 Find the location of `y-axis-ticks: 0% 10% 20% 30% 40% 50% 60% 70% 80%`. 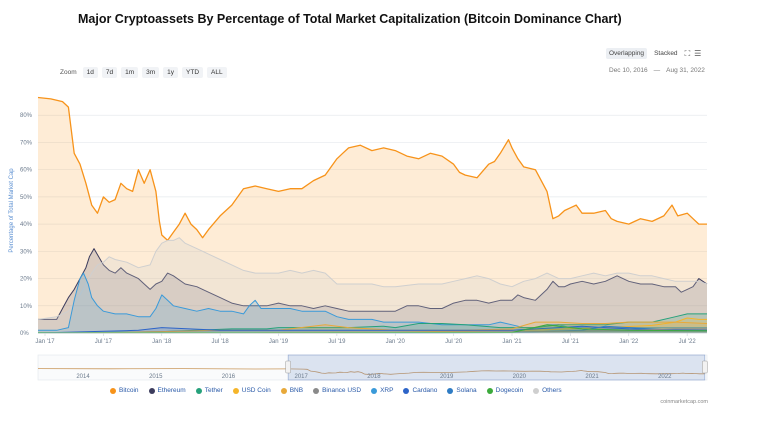

y-axis-ticks: 0% 10% 20% 30% 40% 50% 60% 70% 80% is located at coordinates (26, 225).